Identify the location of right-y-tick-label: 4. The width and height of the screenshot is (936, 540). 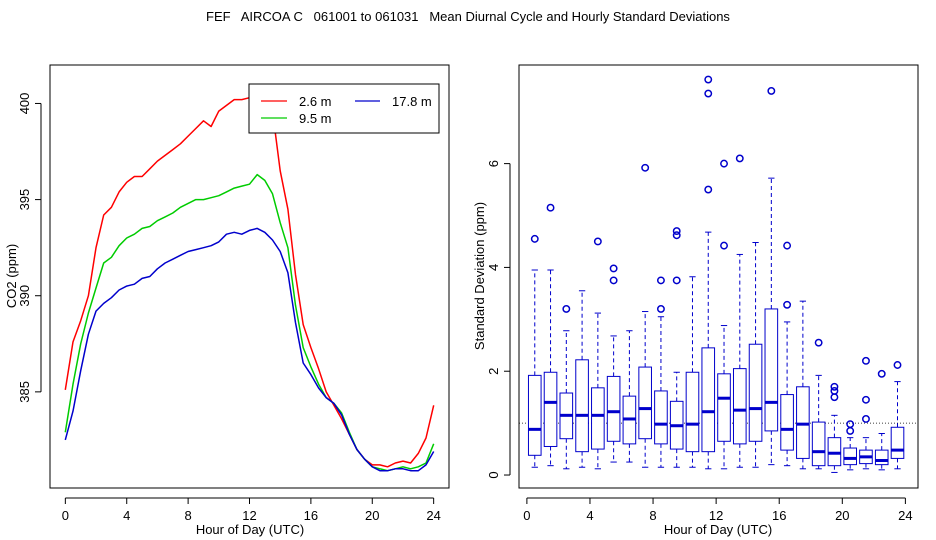
(493, 267).